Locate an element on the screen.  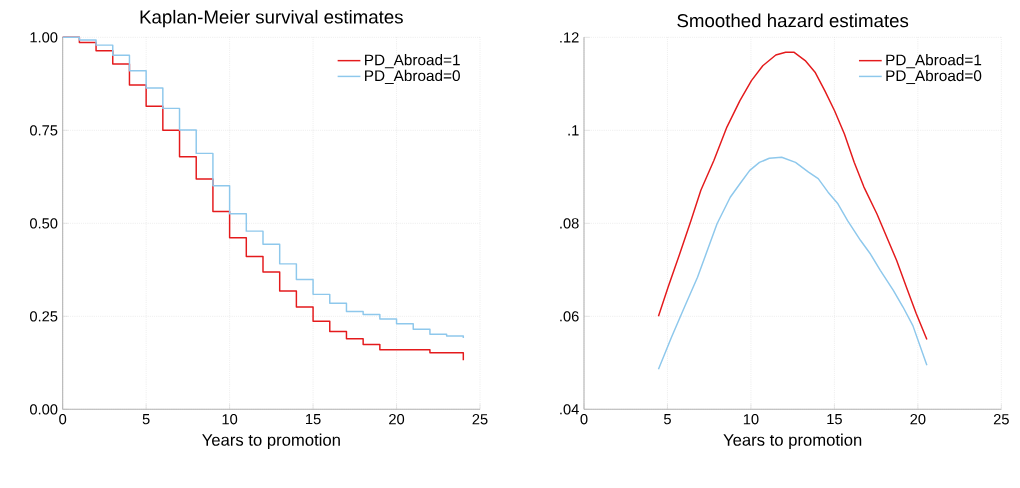
chart-title: Smoothed hazard estimates is located at coordinates (793, 20).